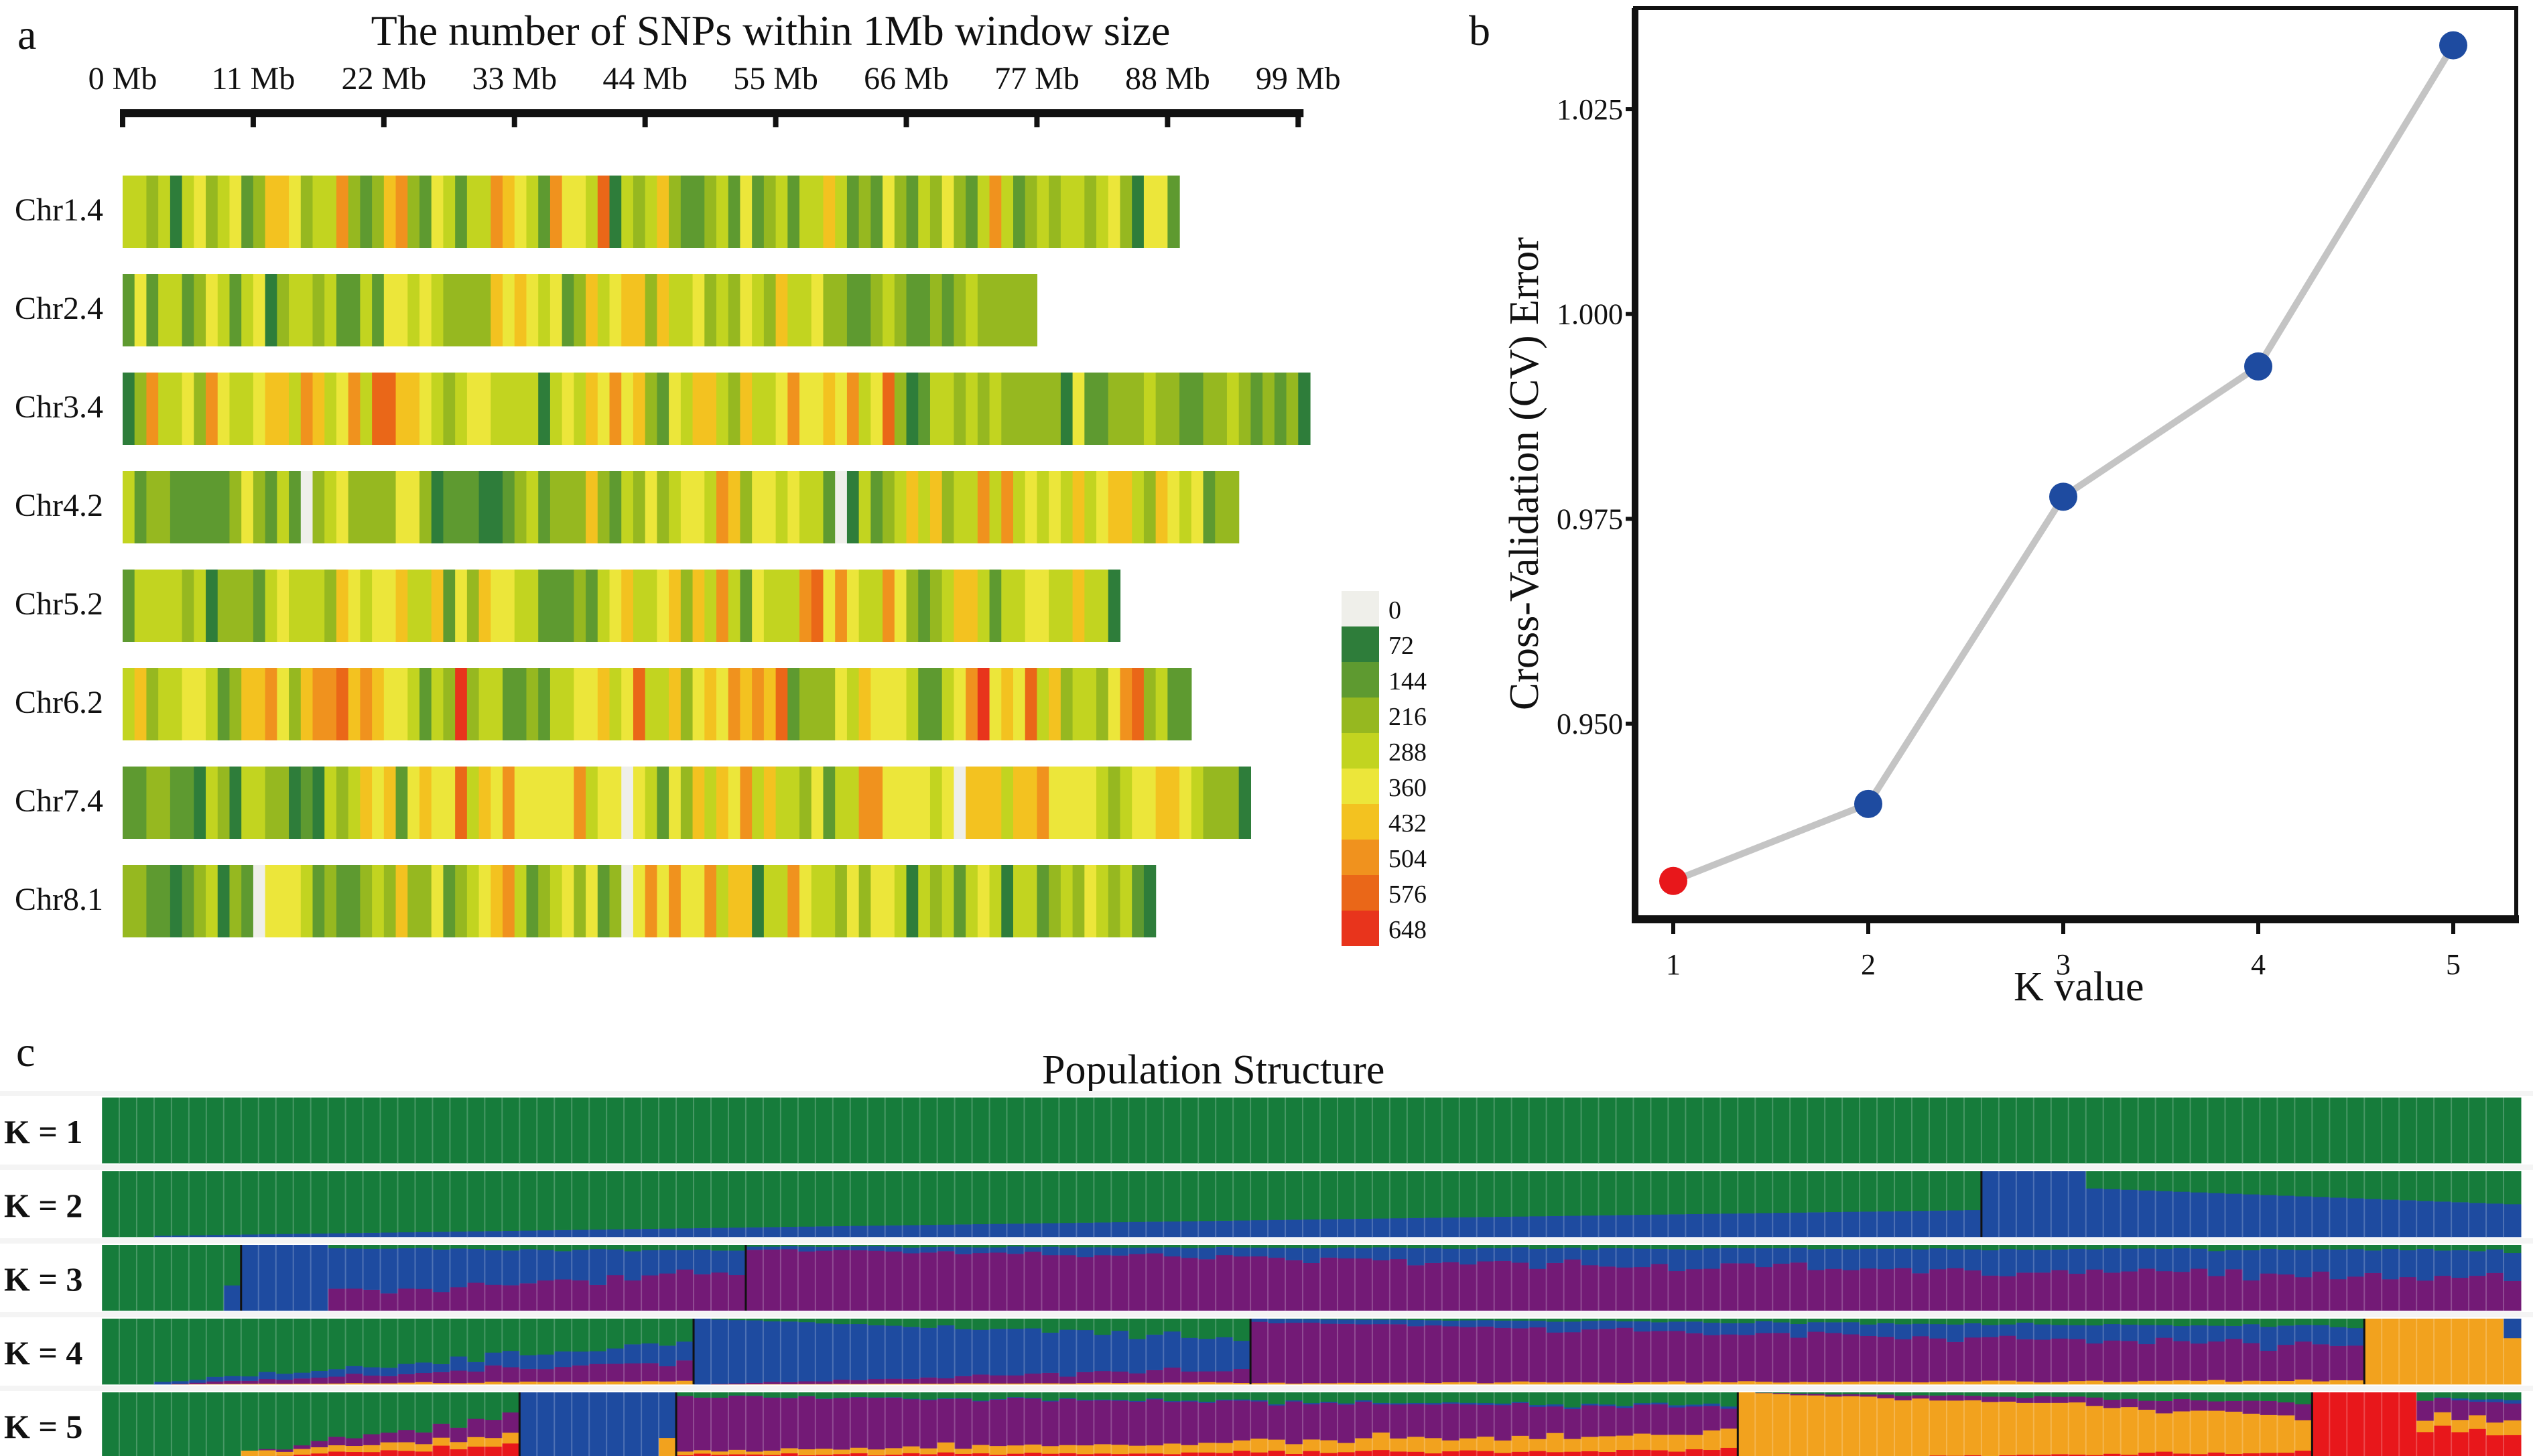 This screenshot has height=1456, width=2533. I want to click on x-axis-title: K value, so click(2079, 987).